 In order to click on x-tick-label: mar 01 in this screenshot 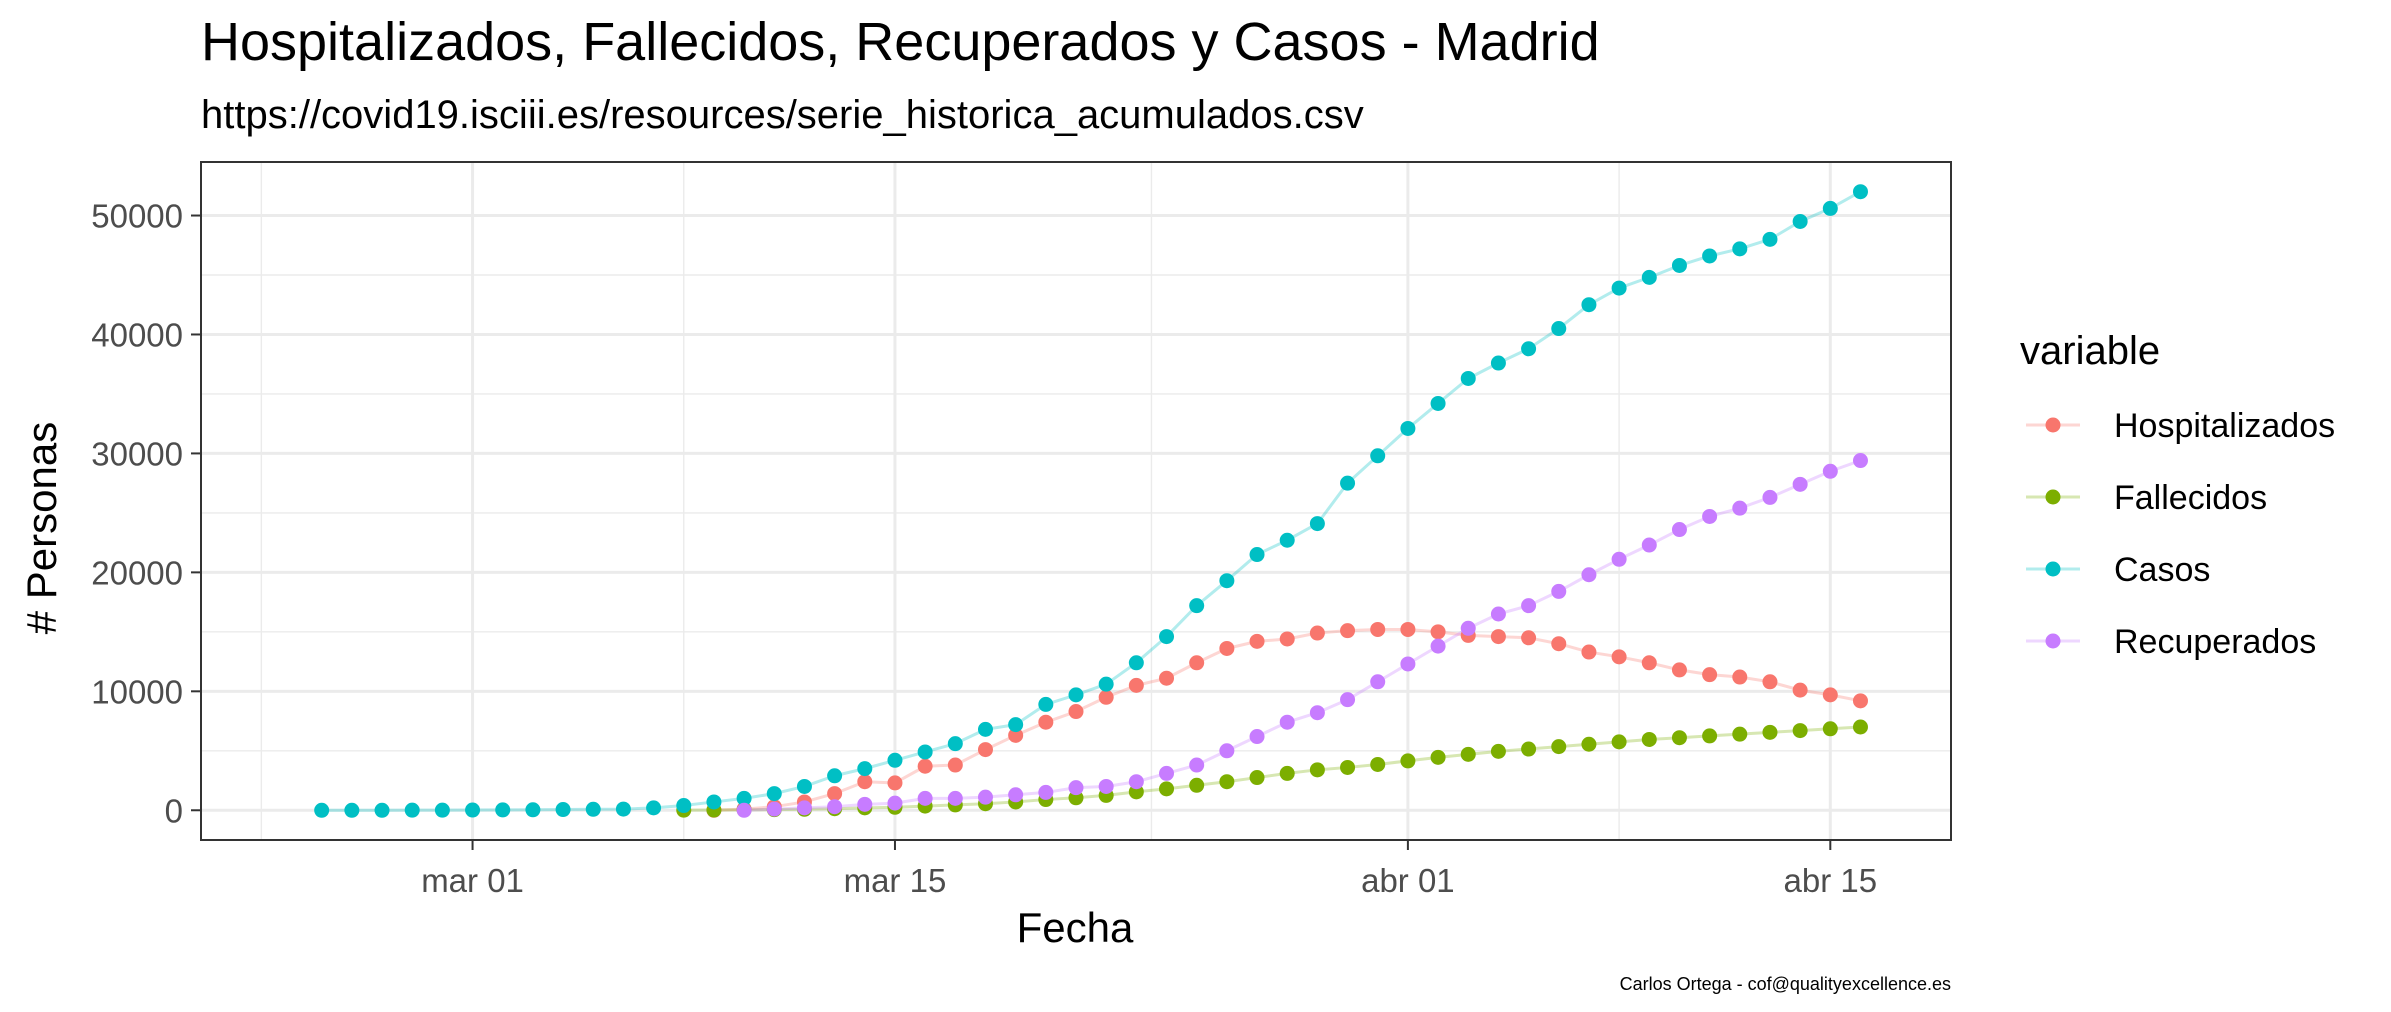, I will do `click(472, 880)`.